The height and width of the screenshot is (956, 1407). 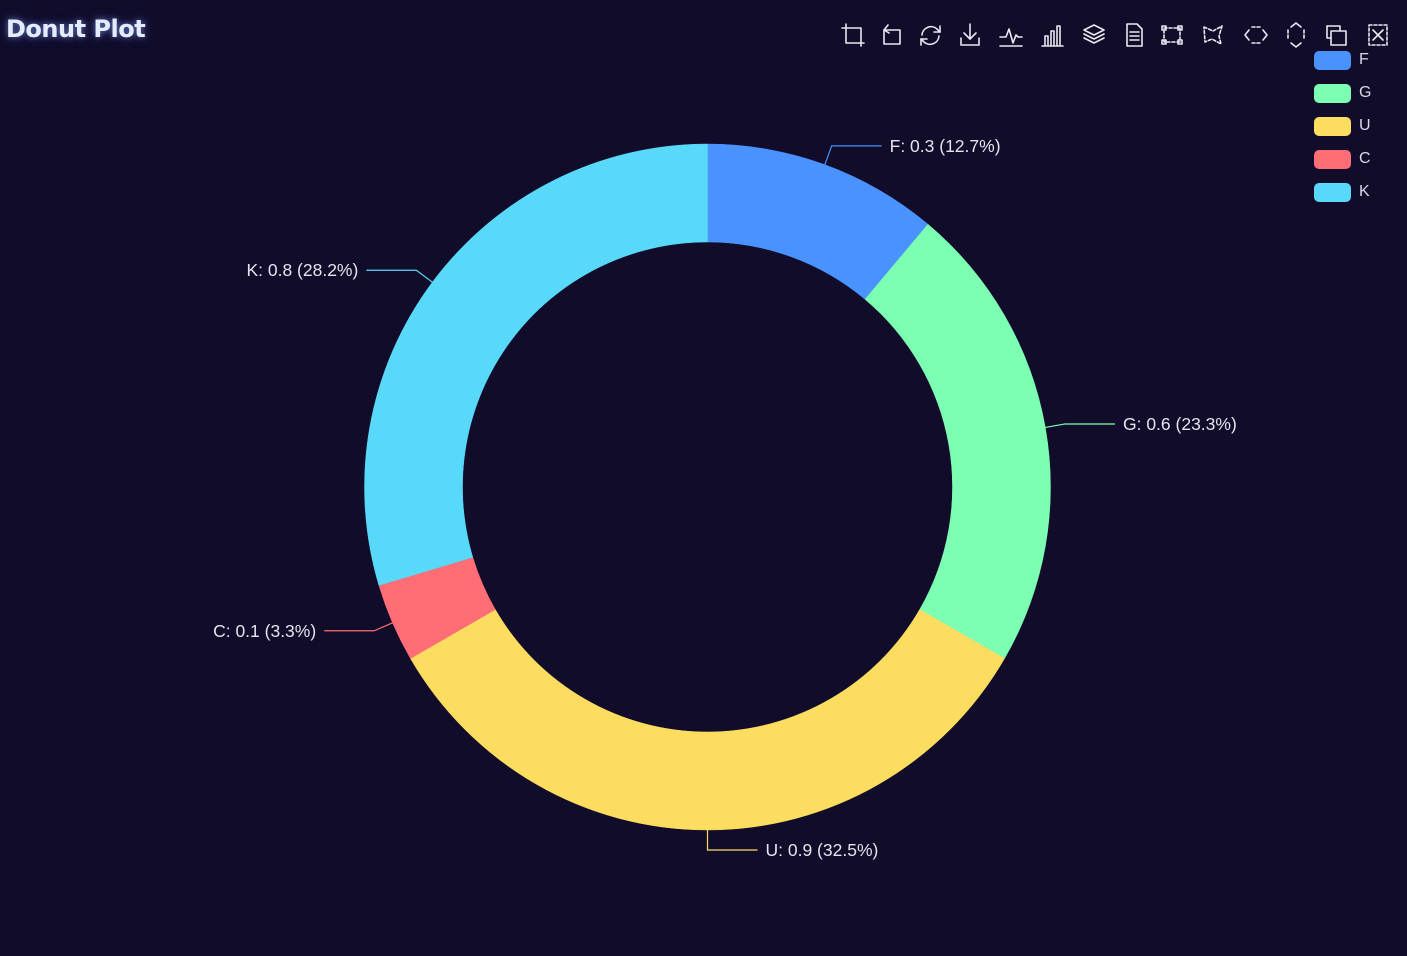 I want to click on zoom-select-button, so click(x=852, y=35).